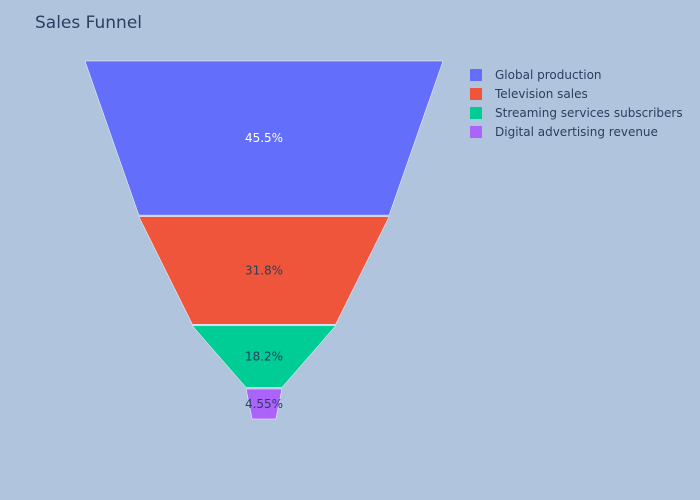  I want to click on legend-label-2: Television sales, so click(541, 94).